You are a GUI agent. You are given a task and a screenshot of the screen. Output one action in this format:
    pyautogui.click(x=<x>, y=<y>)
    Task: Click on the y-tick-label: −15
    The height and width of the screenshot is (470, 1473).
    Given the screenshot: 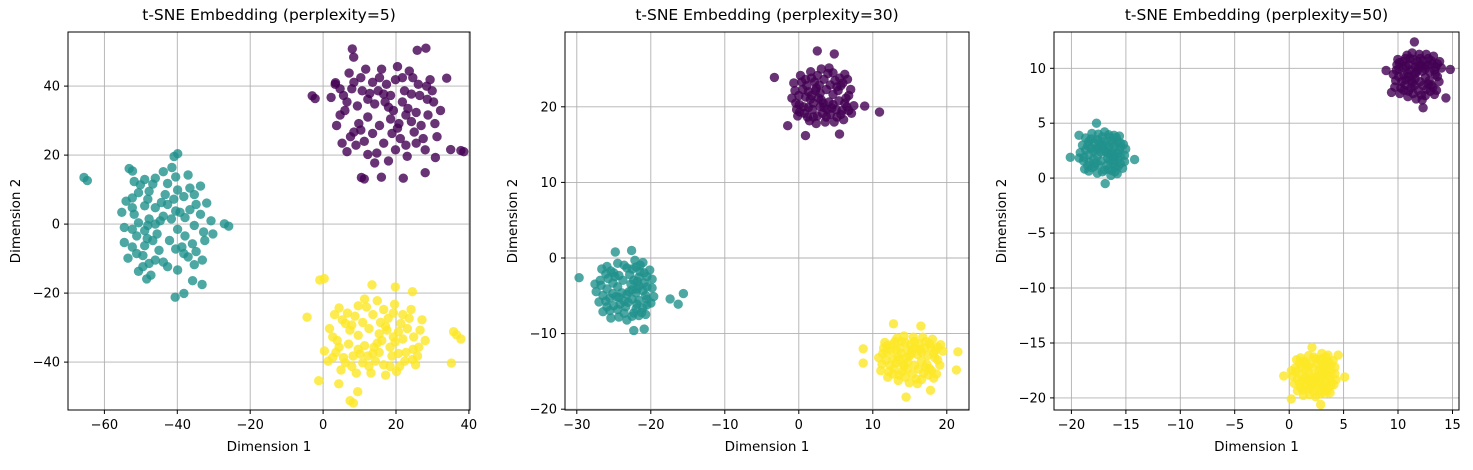 What is the action you would take?
    pyautogui.click(x=1032, y=344)
    